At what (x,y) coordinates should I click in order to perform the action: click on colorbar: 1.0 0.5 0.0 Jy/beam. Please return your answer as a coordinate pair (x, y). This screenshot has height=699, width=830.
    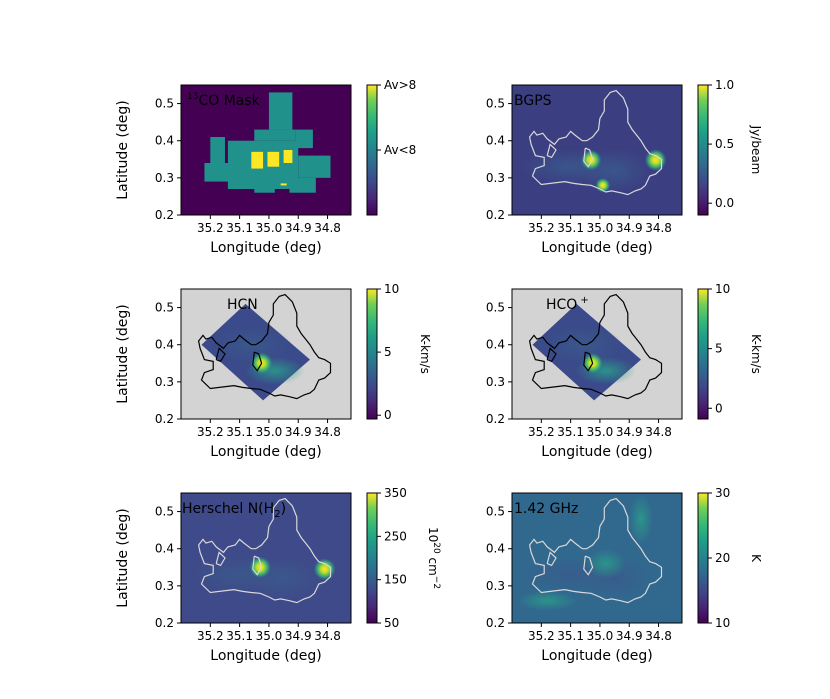
    Looking at the image, I should click on (730, 147).